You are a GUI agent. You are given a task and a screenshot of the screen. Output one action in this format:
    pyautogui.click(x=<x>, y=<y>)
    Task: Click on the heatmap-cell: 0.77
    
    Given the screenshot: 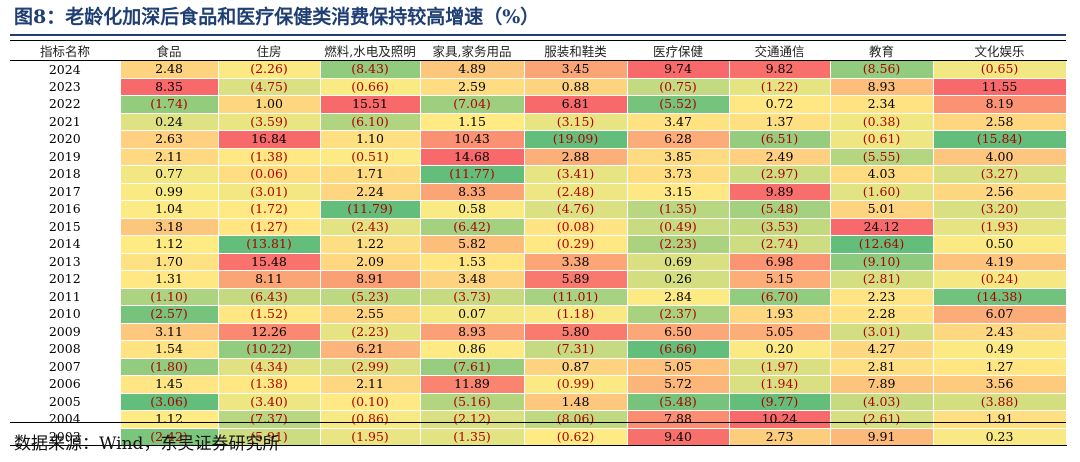 What is the action you would take?
    pyautogui.click(x=169, y=174)
    